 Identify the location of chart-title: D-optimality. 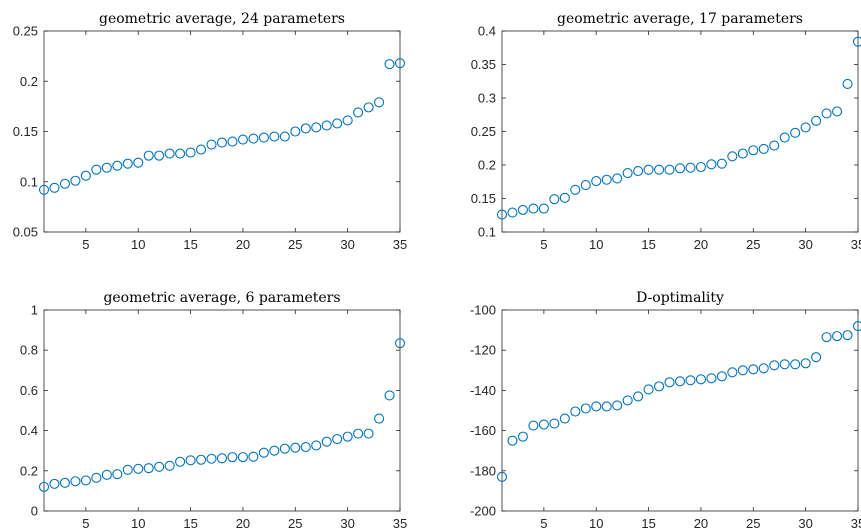
(680, 298).